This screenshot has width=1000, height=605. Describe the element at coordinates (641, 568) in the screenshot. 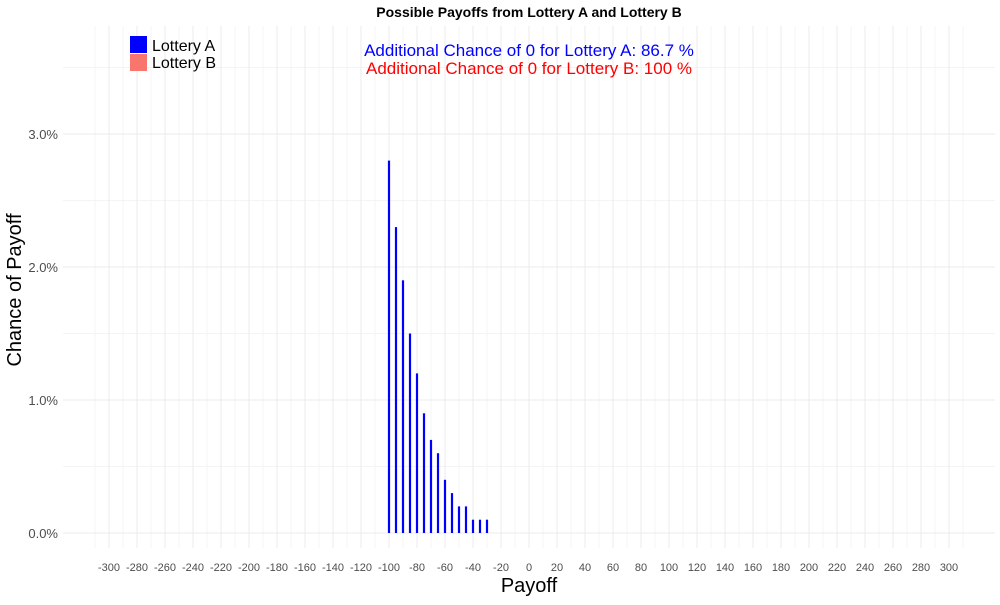

I see `x-tick-label: 80` at that location.